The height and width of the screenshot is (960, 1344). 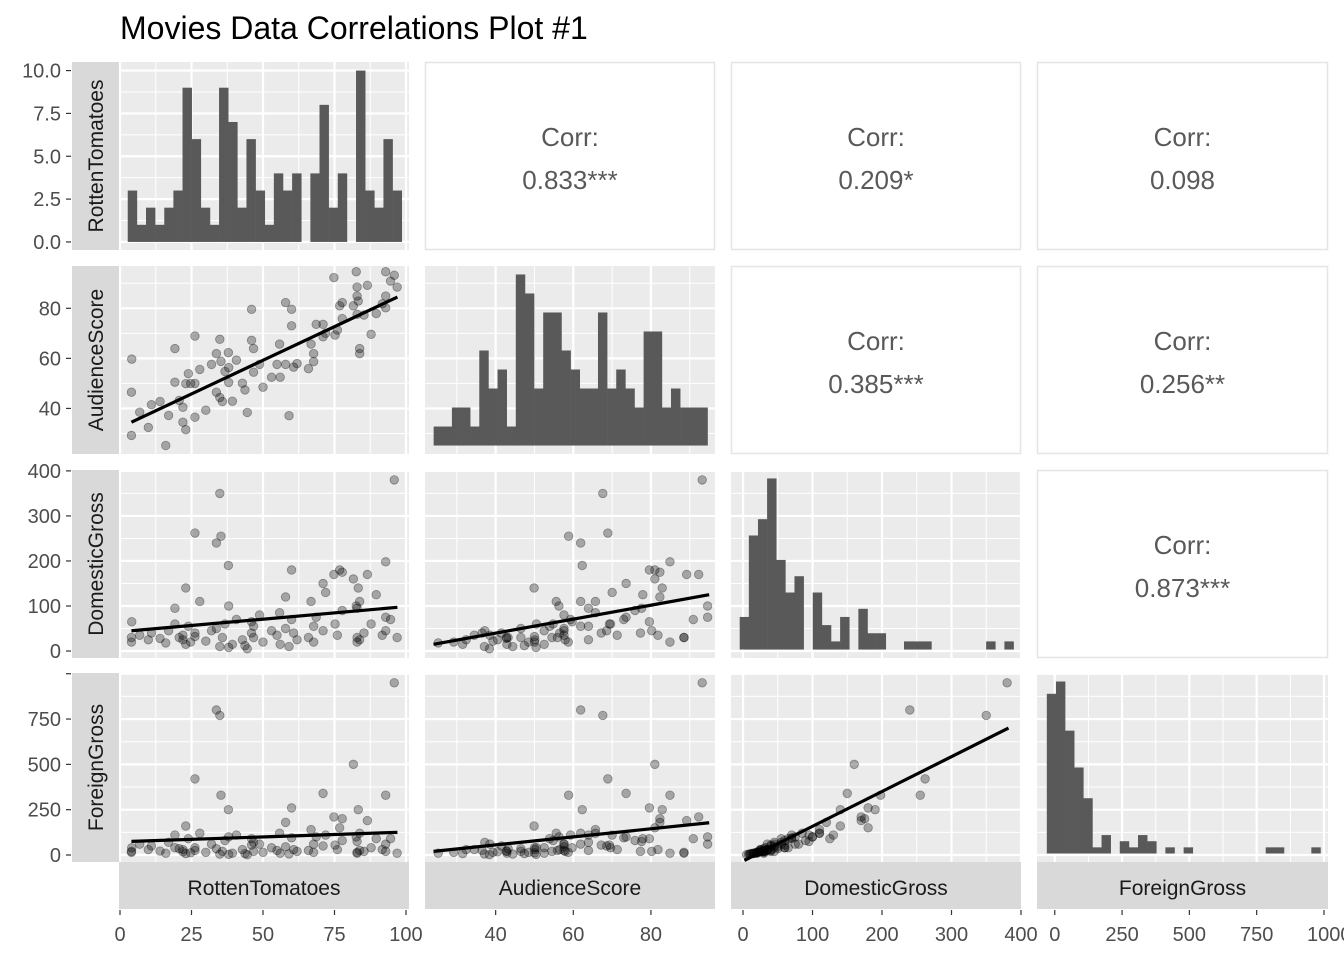 What do you see at coordinates (264, 359) in the screenshot?
I see `regression-line` at bounding box center [264, 359].